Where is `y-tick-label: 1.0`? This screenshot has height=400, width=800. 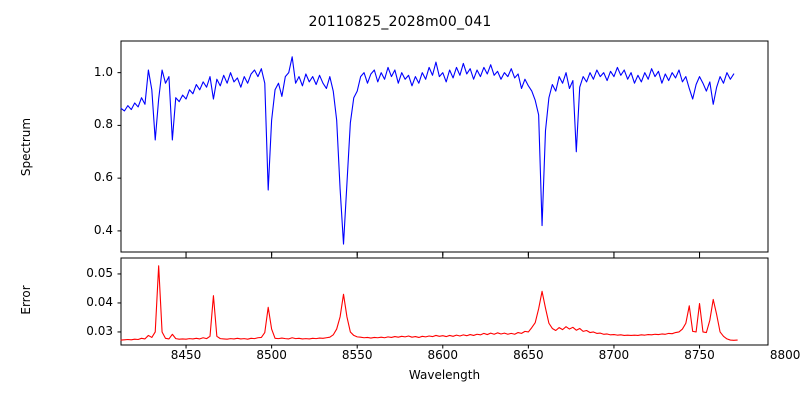 y-tick-label: 1.0 is located at coordinates (103, 71).